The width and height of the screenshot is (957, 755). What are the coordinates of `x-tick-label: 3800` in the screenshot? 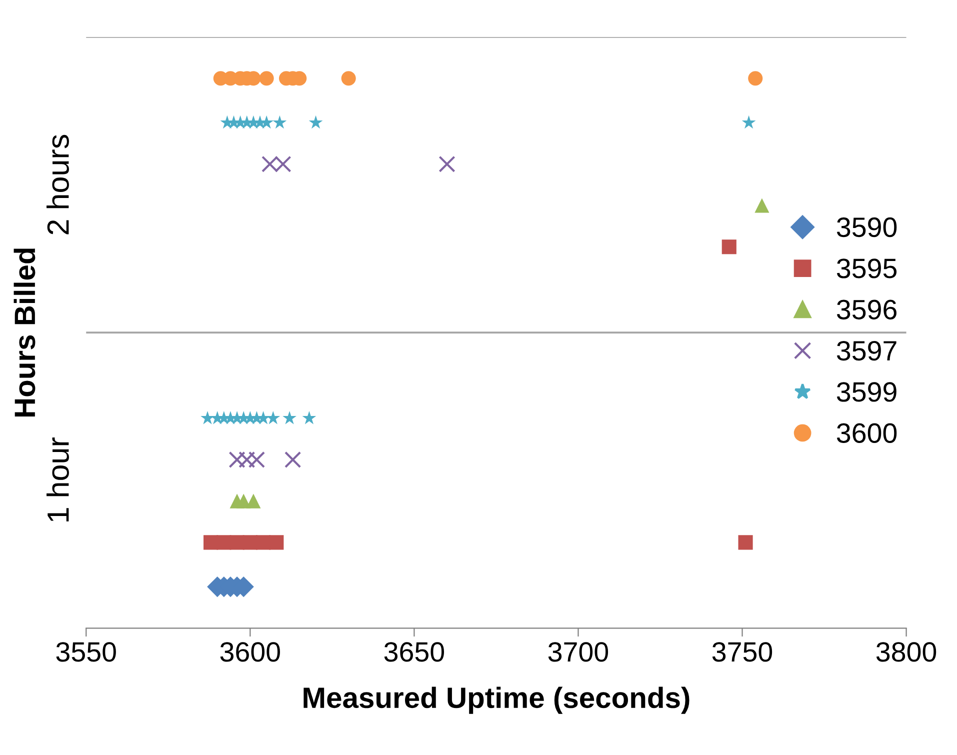 It's located at (906, 652).